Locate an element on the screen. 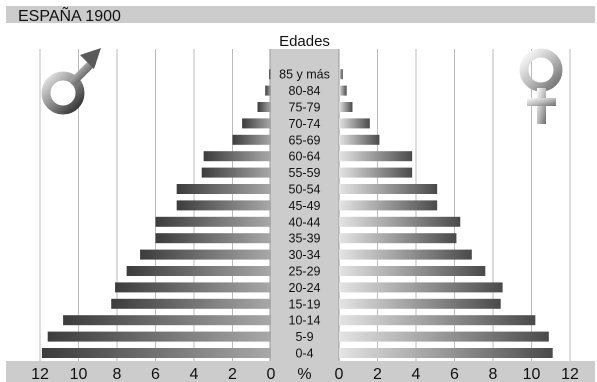 The image size is (597, 382). age-group-label: 60-64 is located at coordinates (305, 157).